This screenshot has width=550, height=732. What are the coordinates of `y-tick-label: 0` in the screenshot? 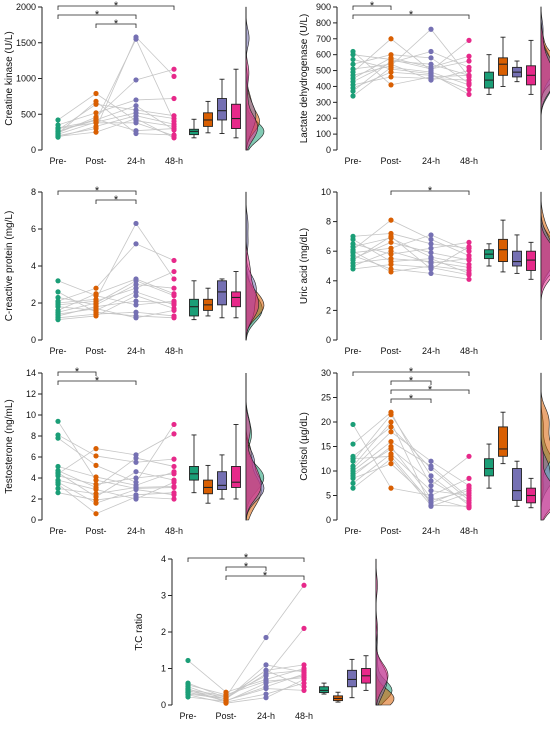 It's located at (33, 520).